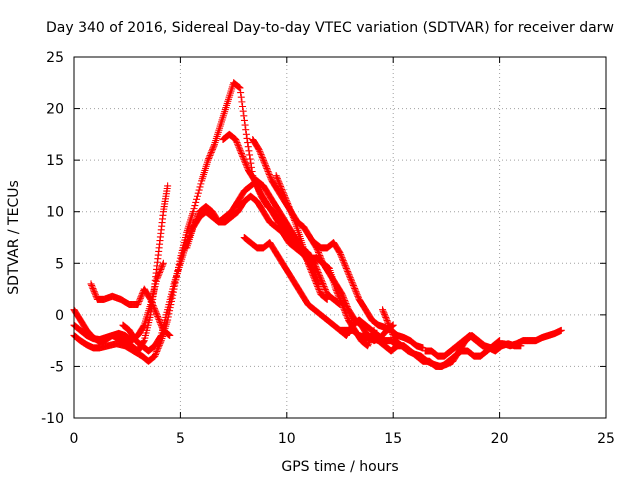  Describe the element at coordinates (14, 237) in the screenshot. I see `y-axis-label: SDTVAR / TECUs` at that location.